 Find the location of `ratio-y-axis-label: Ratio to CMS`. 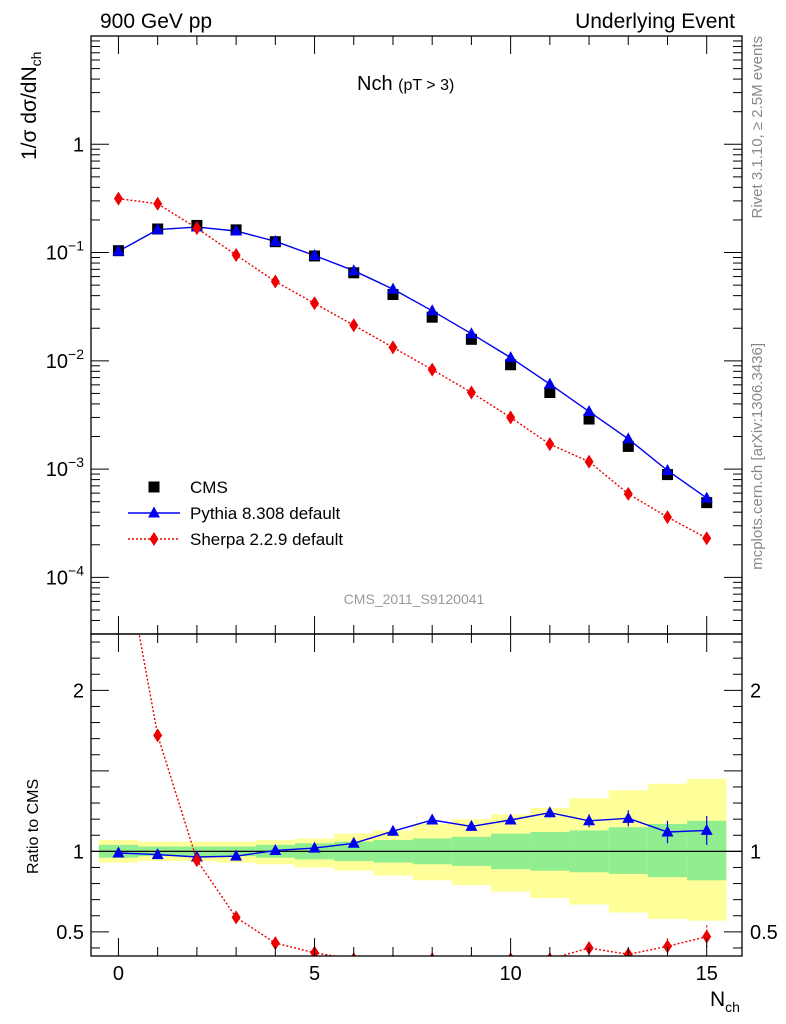

ratio-y-axis-label: Ratio to CMS is located at coordinates (33, 826).